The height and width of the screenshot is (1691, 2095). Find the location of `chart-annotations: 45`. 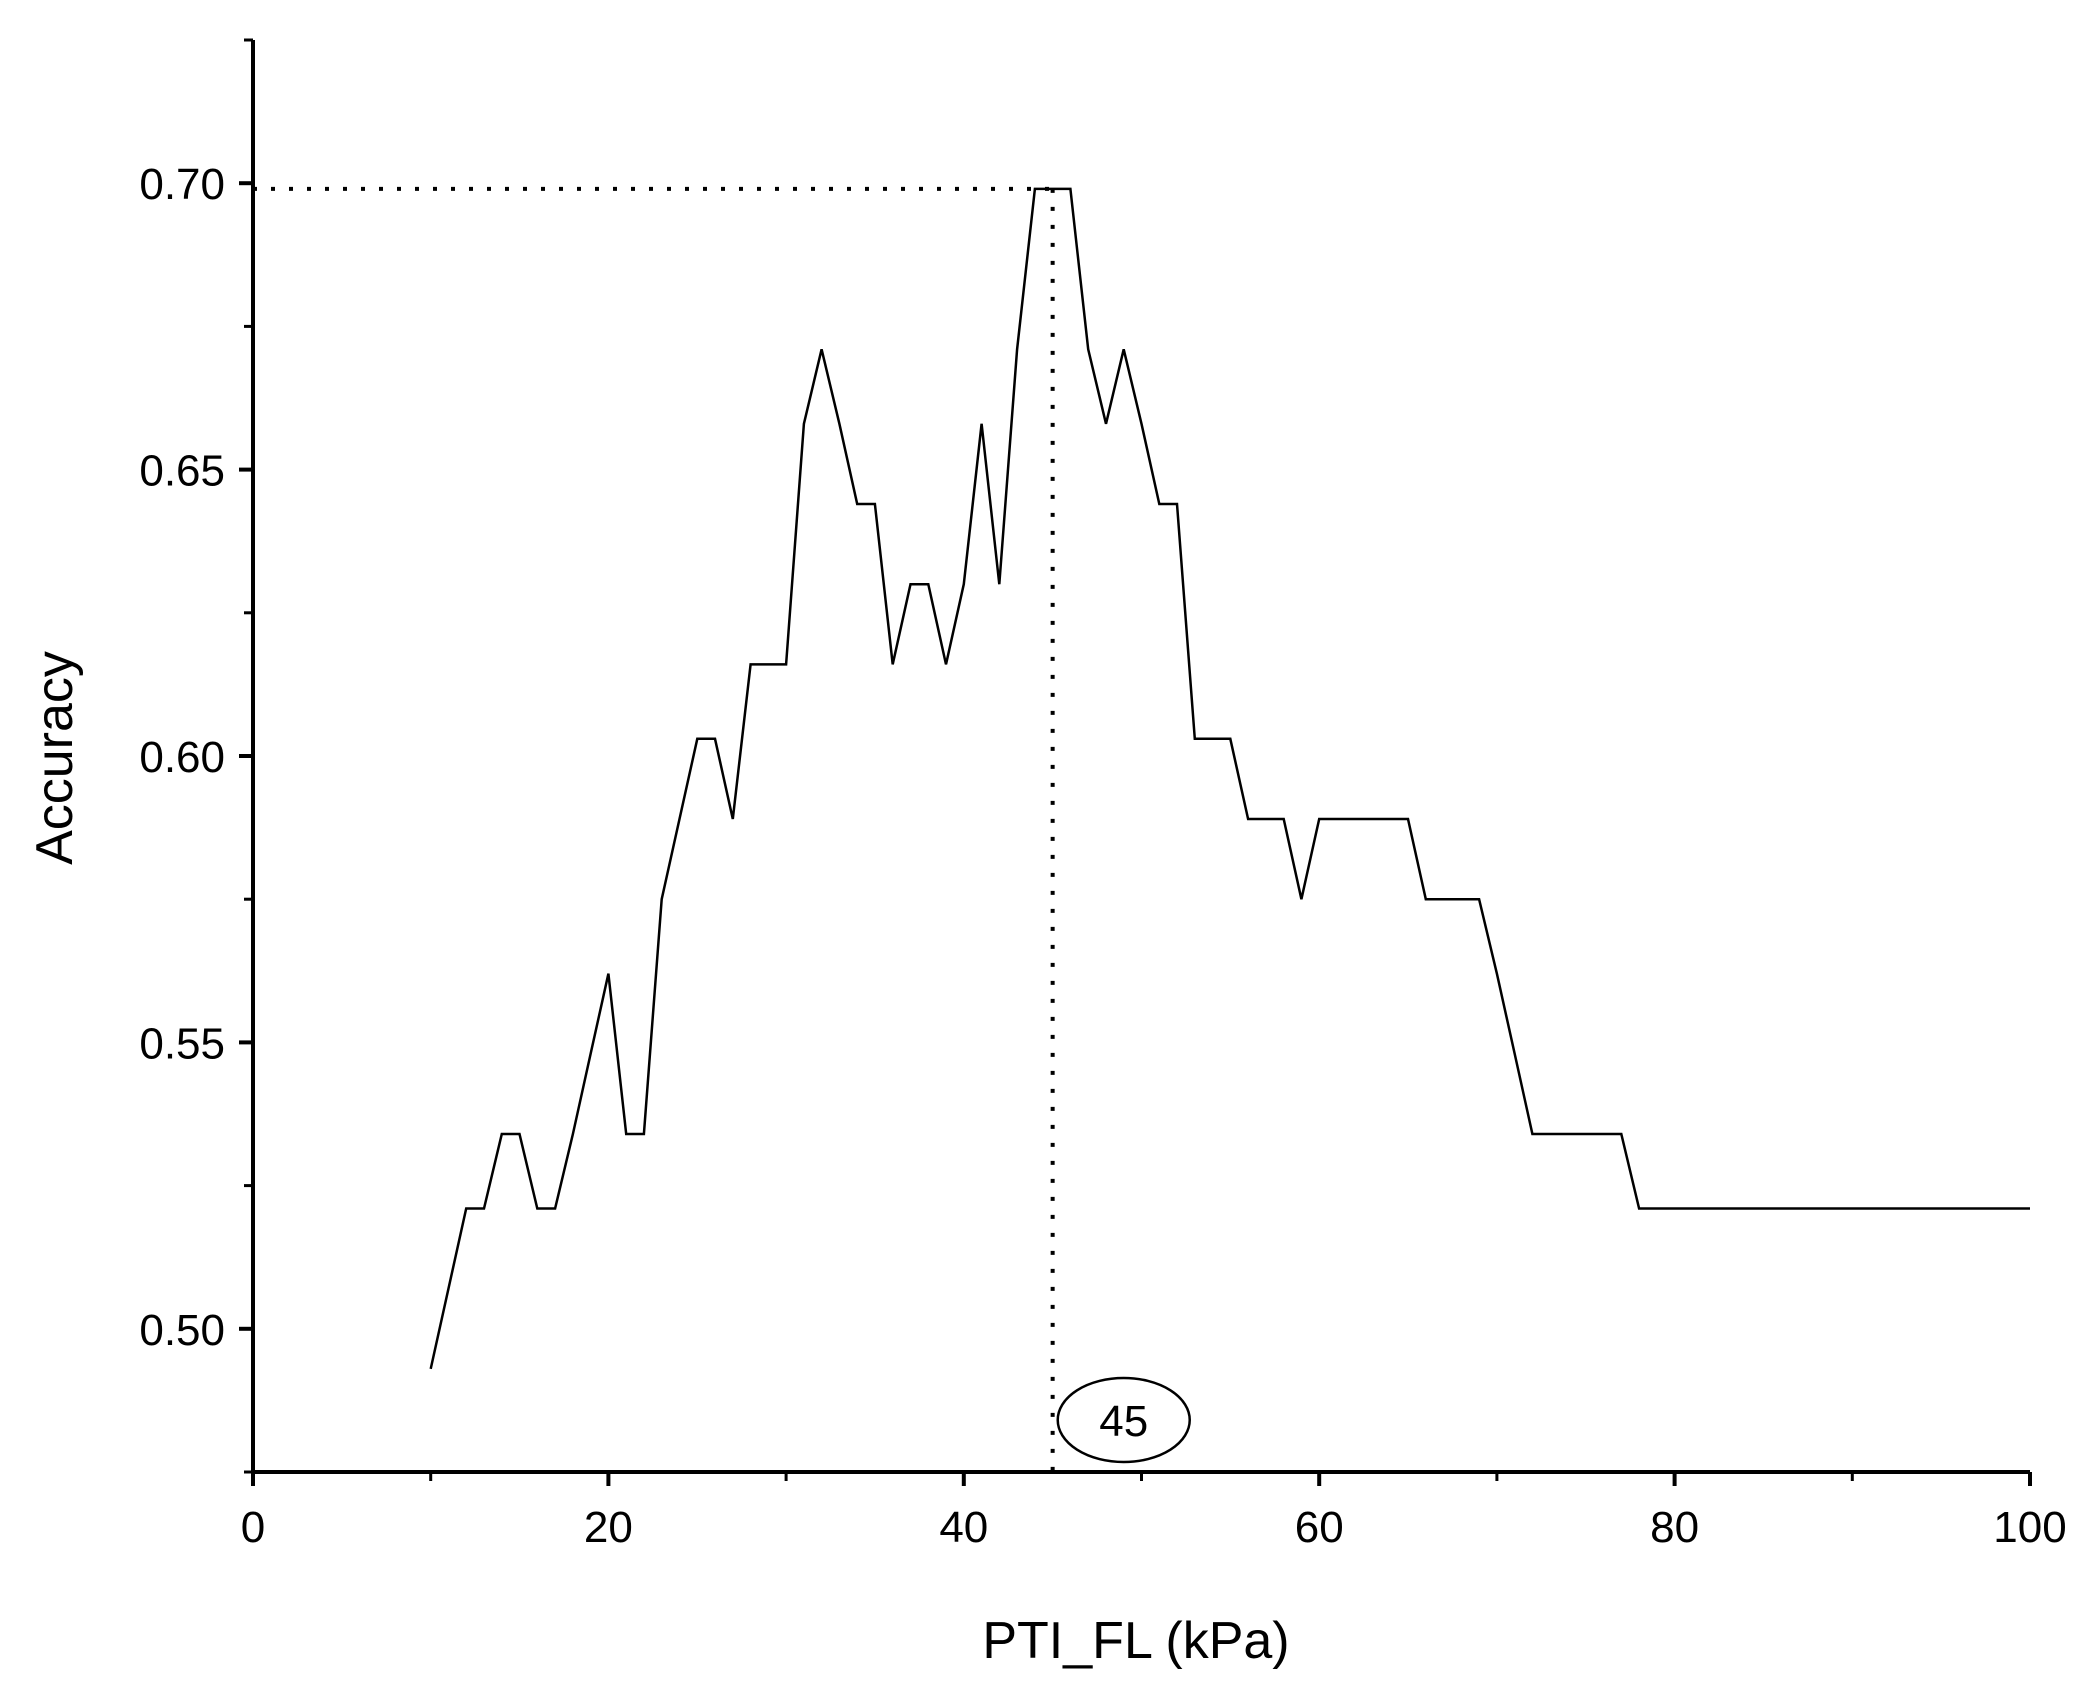

chart-annotations: 45 is located at coordinates (1123, 1420).